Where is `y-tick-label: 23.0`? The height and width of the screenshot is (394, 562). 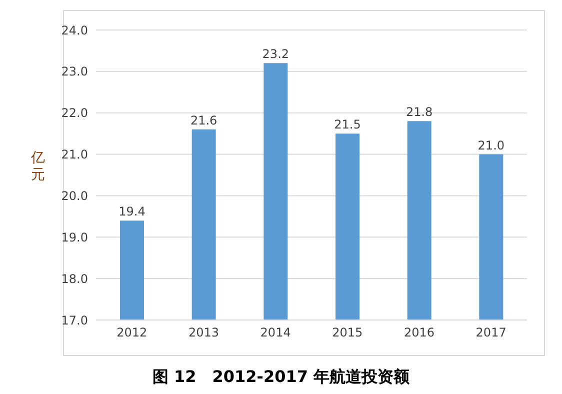 y-tick-label: 23.0 is located at coordinates (74, 71).